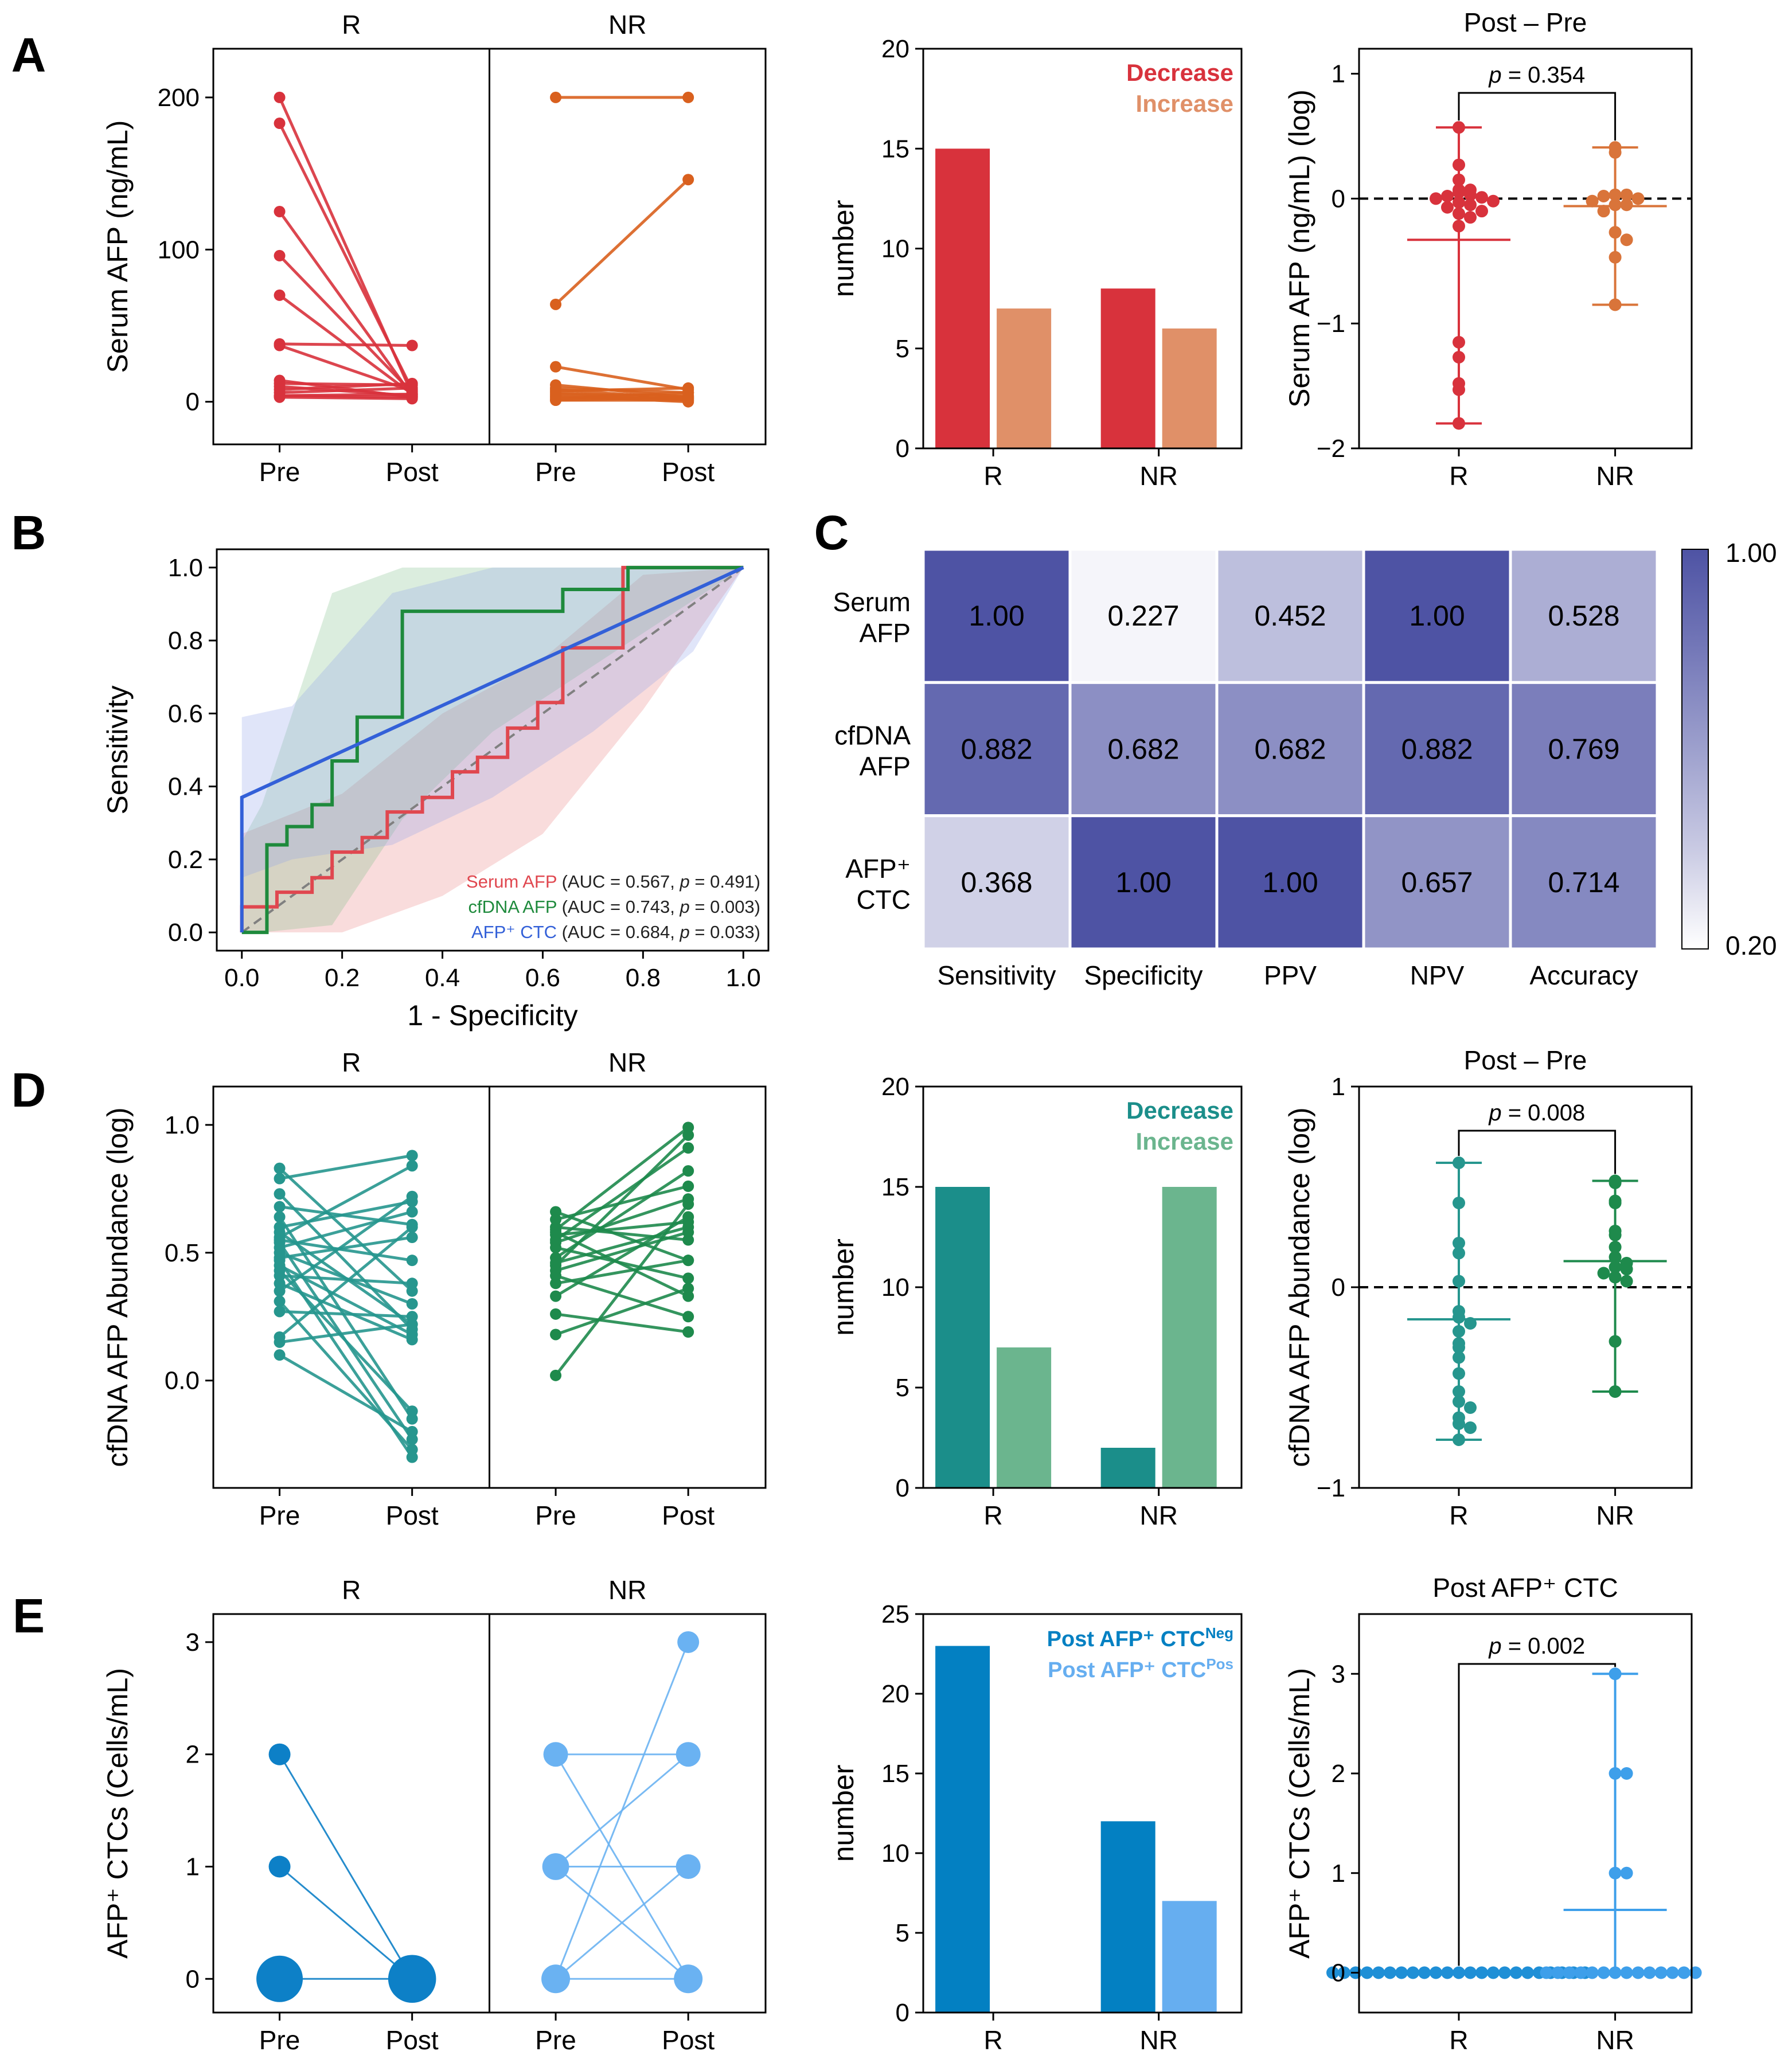 The width and height of the screenshot is (1792, 2063). I want to click on legend-stats-auc: (AUC = 0.743,, so click(618, 907).